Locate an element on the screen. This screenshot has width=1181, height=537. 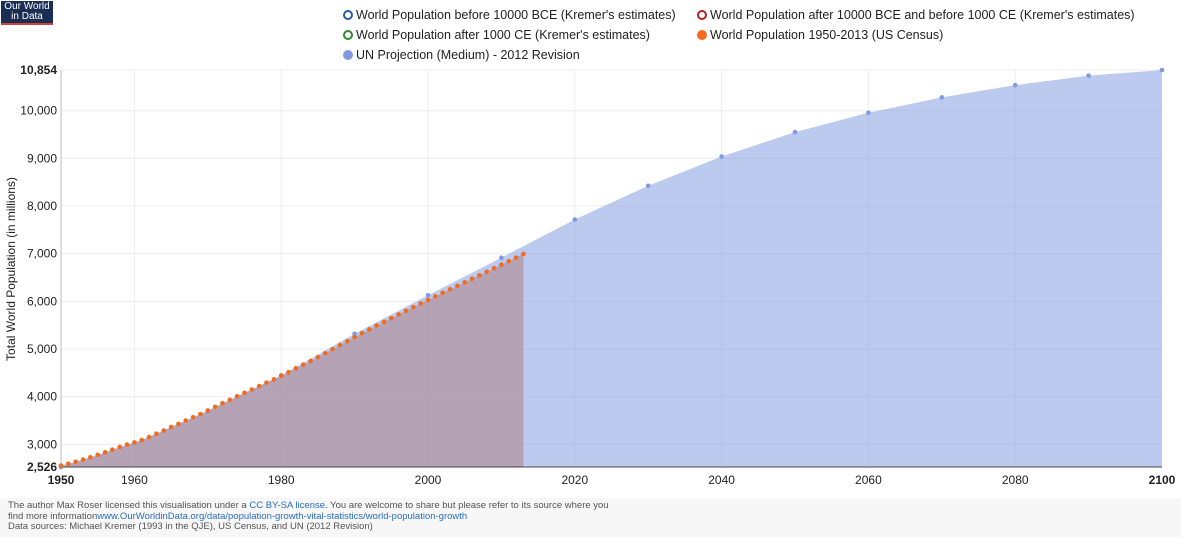
x-tick-label: 2000 is located at coordinates (428, 480).